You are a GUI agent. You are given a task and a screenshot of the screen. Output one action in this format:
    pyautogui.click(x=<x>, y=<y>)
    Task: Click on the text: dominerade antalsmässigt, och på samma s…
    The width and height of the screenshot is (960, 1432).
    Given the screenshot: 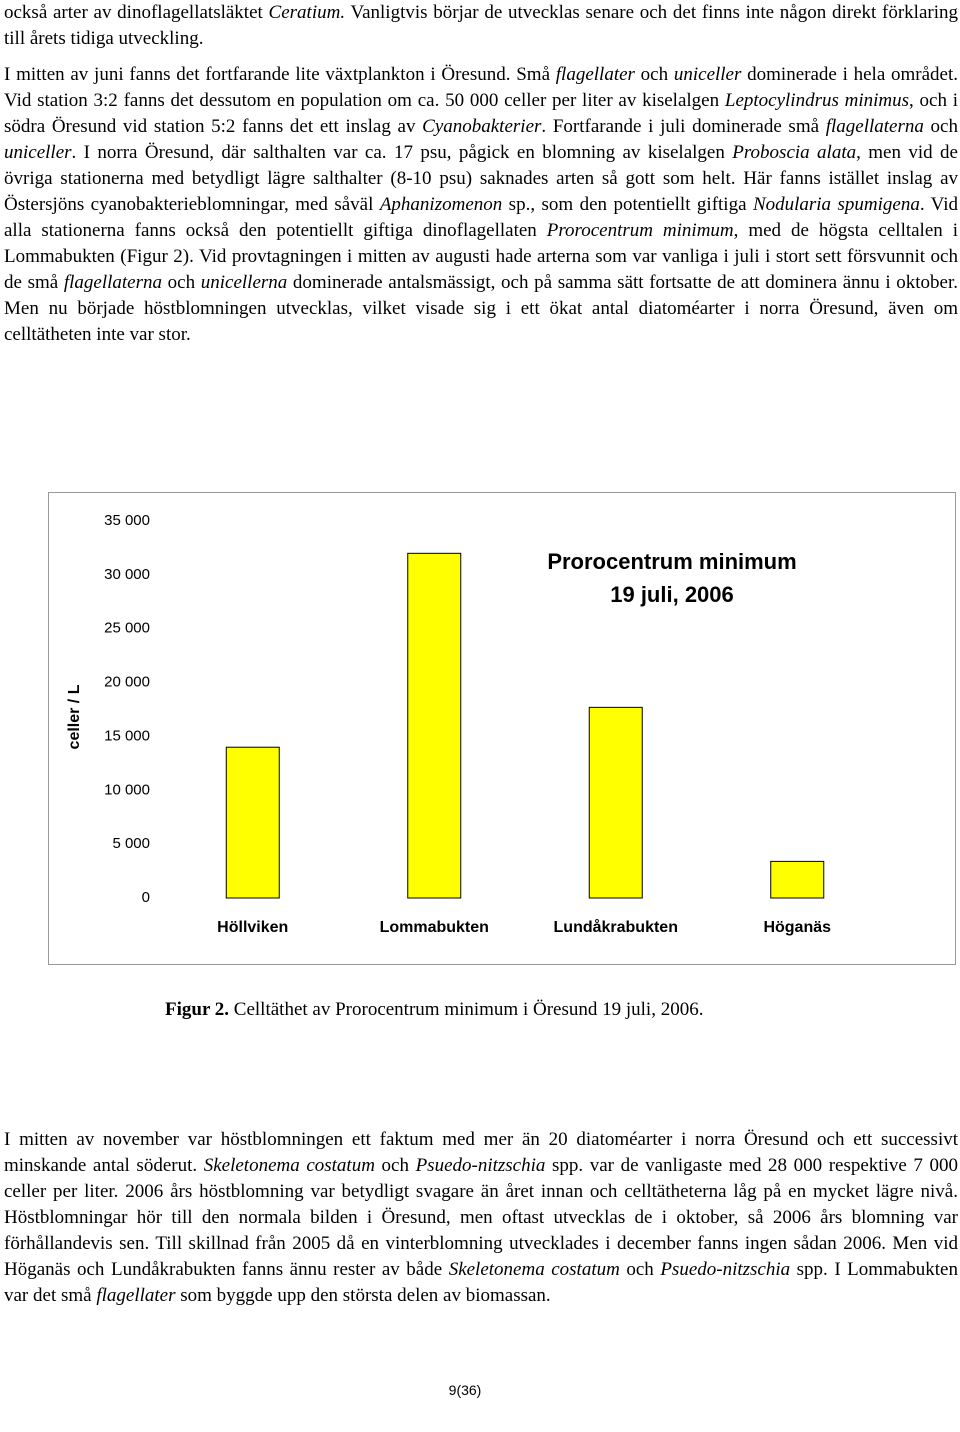 What is the action you would take?
    pyautogui.click(x=481, y=308)
    